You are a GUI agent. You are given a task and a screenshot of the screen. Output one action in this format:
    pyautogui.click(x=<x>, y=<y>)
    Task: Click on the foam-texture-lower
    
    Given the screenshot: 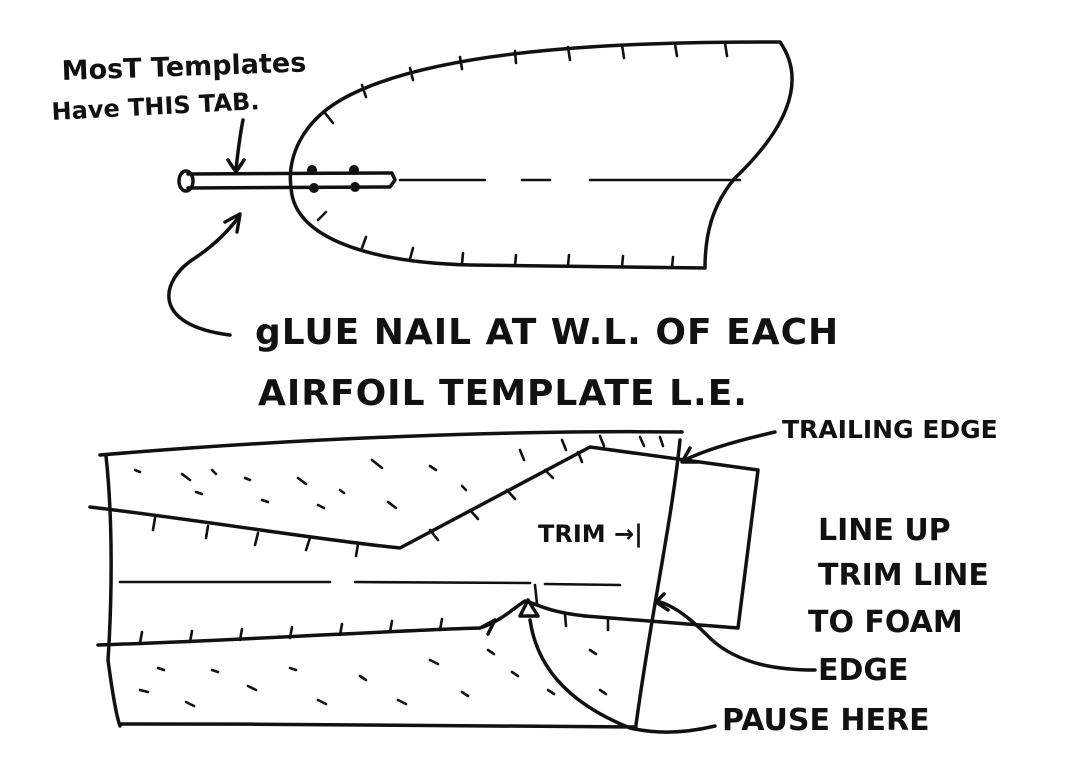 What is the action you would take?
    pyautogui.click(x=373, y=678)
    